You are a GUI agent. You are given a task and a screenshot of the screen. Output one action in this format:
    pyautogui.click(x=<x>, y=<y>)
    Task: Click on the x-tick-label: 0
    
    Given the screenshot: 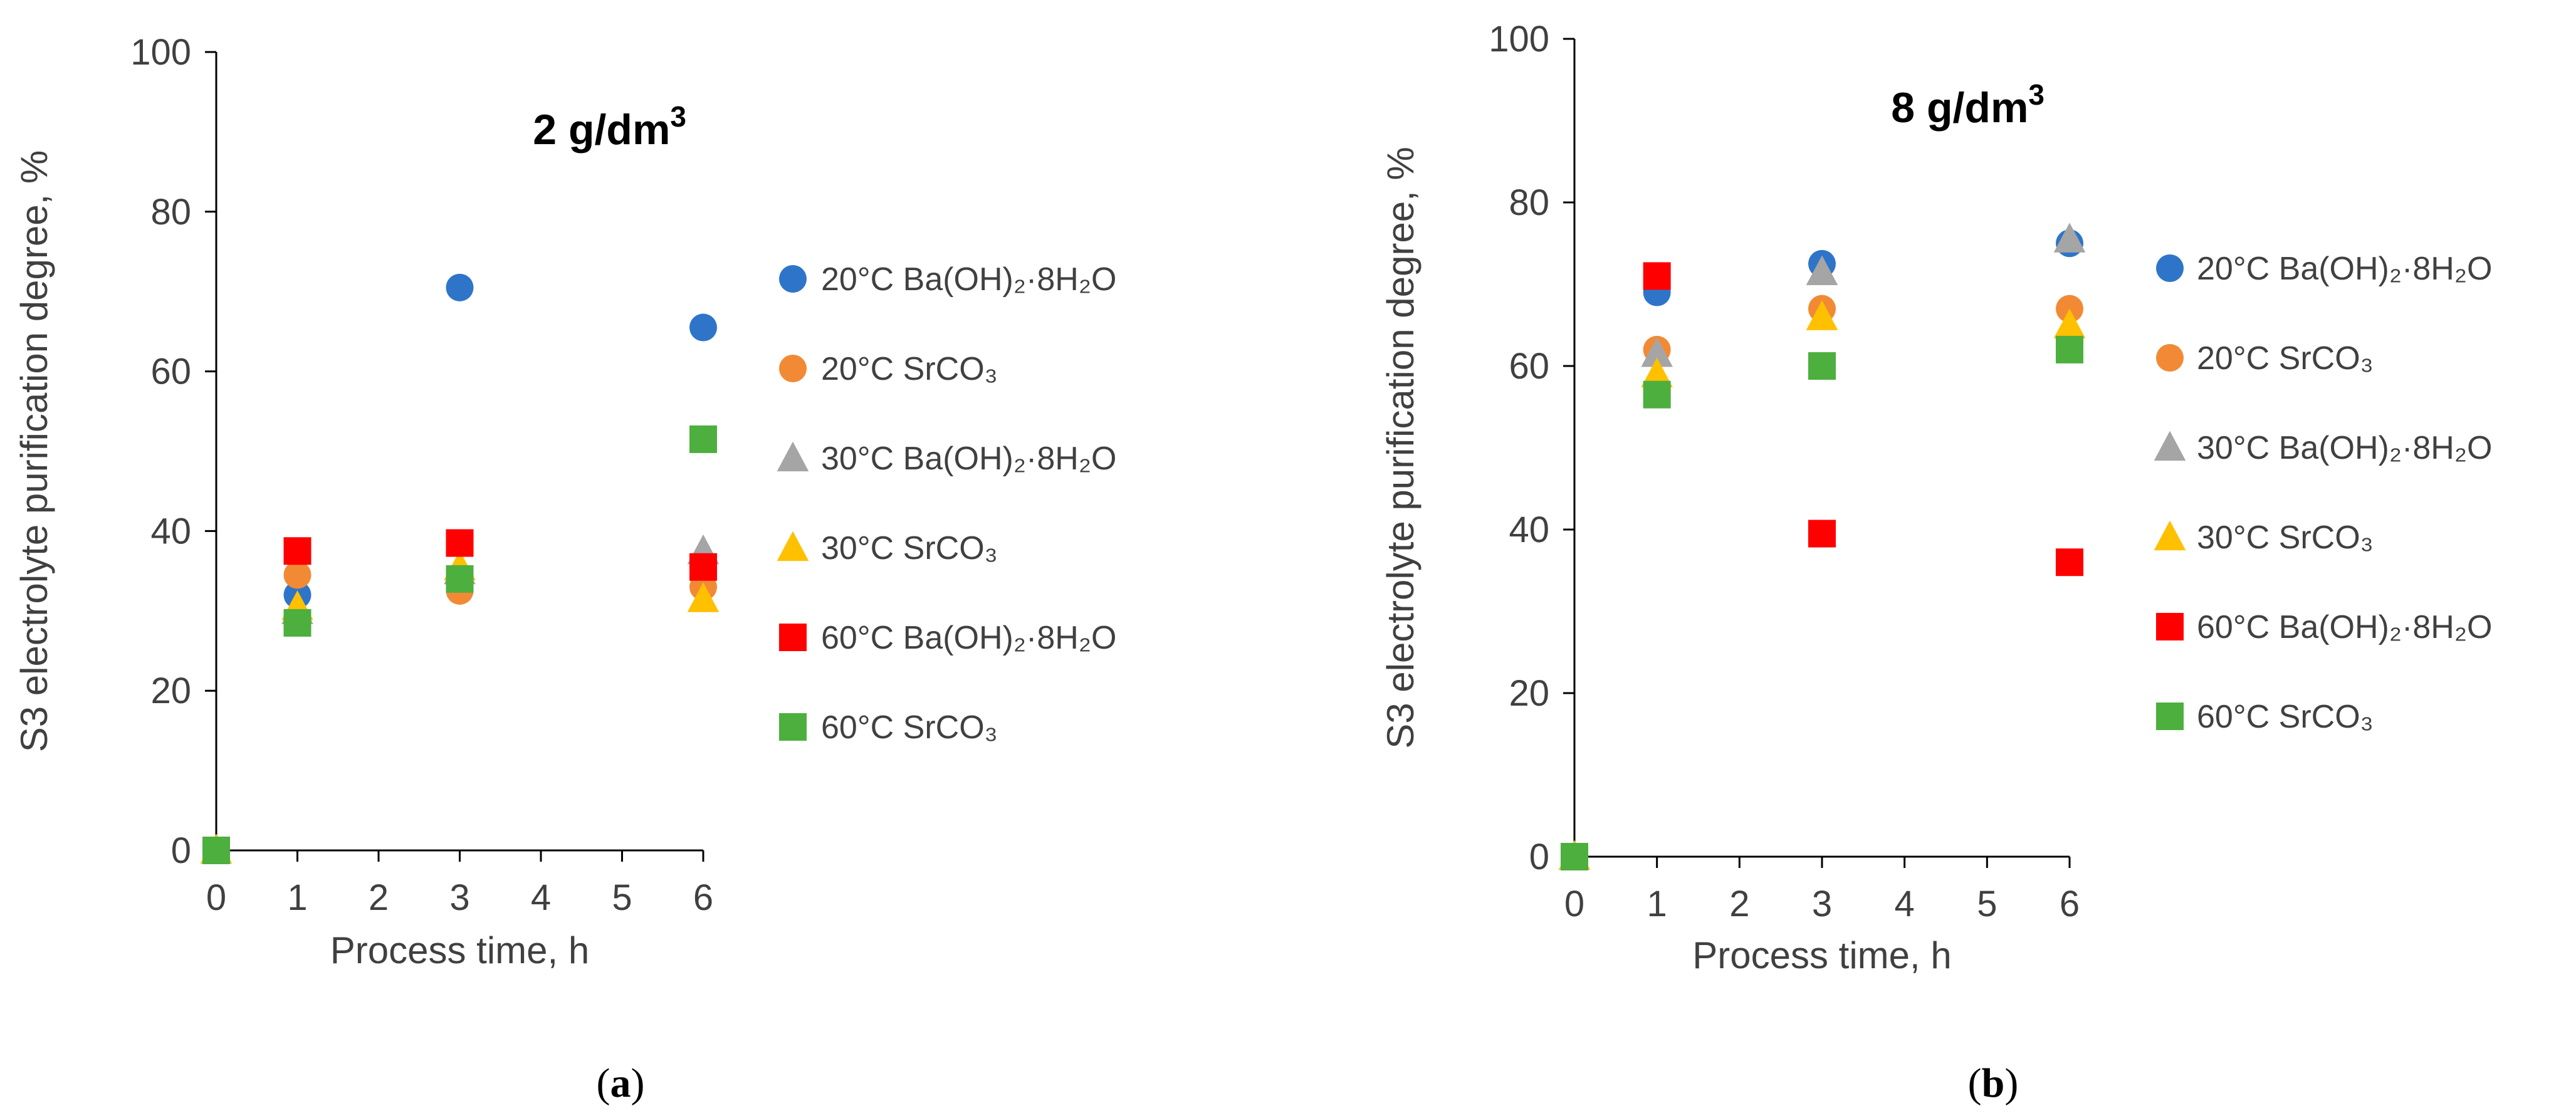 What is the action you would take?
    pyautogui.click(x=1574, y=904)
    